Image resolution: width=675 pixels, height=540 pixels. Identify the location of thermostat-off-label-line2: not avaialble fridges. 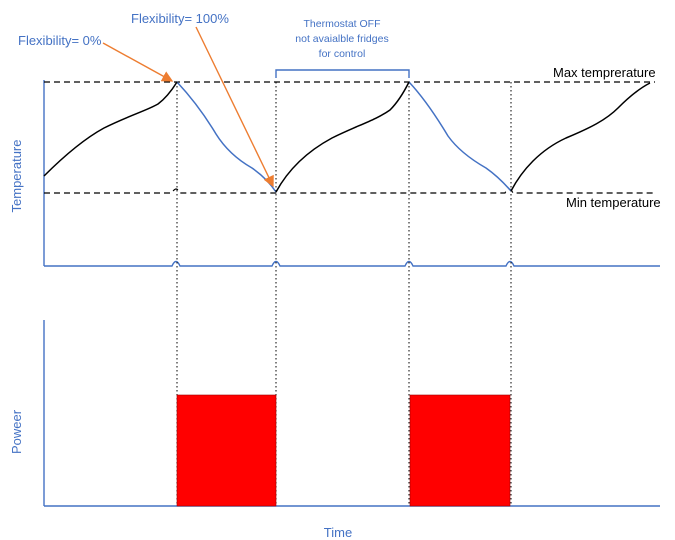
(341, 39).